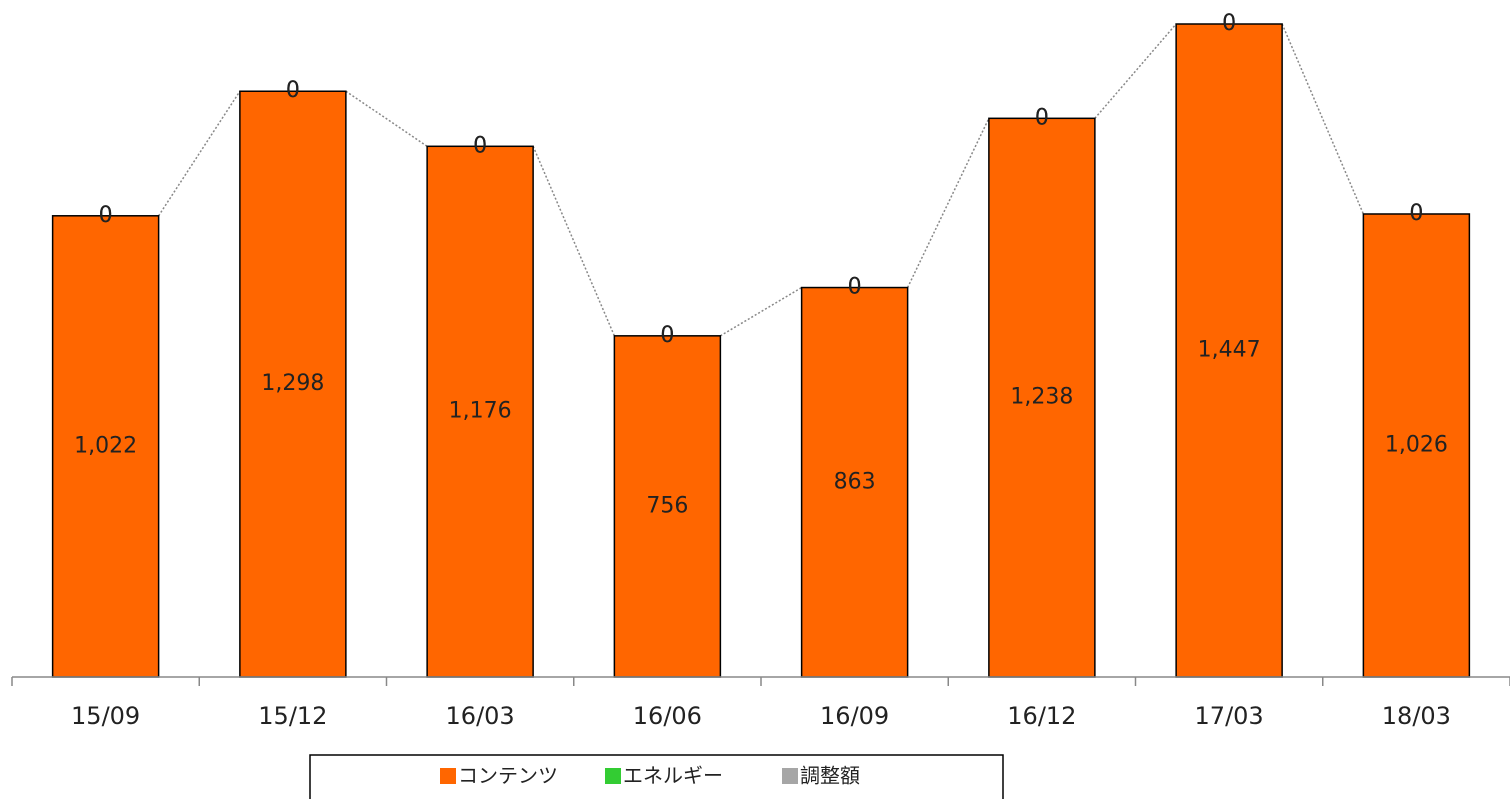 Image resolution: width=1510 pixels, height=799 pixels. I want to click on value-label: 1,026, so click(1416, 444).